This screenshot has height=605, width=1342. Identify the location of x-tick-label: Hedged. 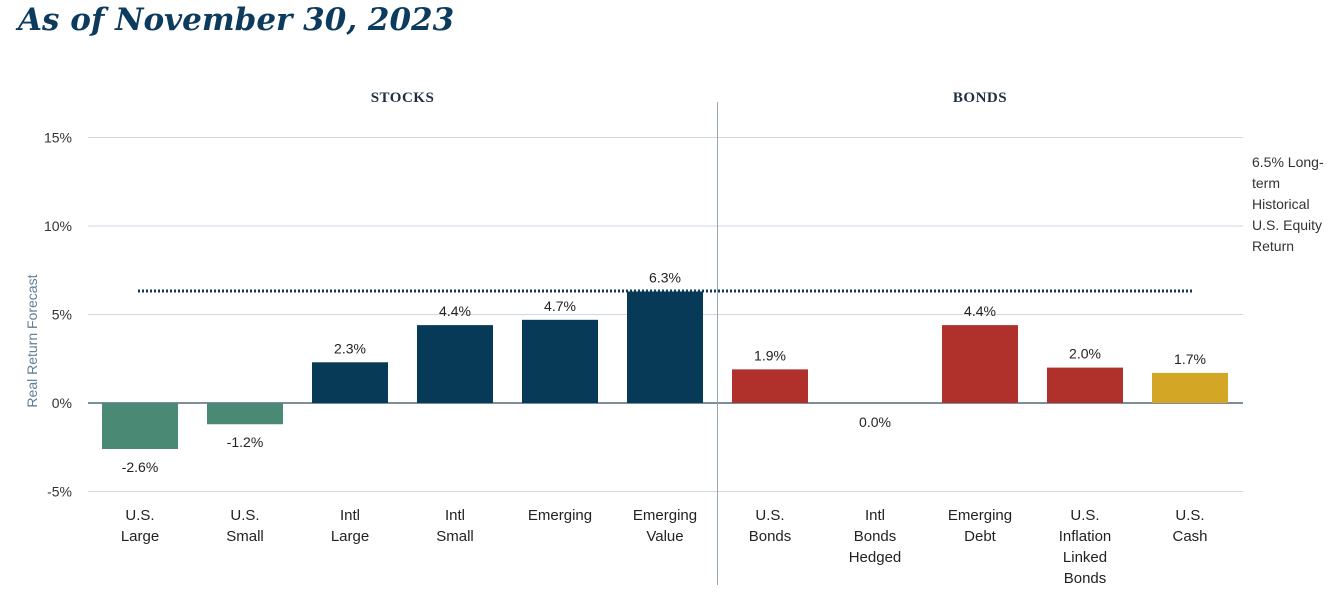
(875, 557).